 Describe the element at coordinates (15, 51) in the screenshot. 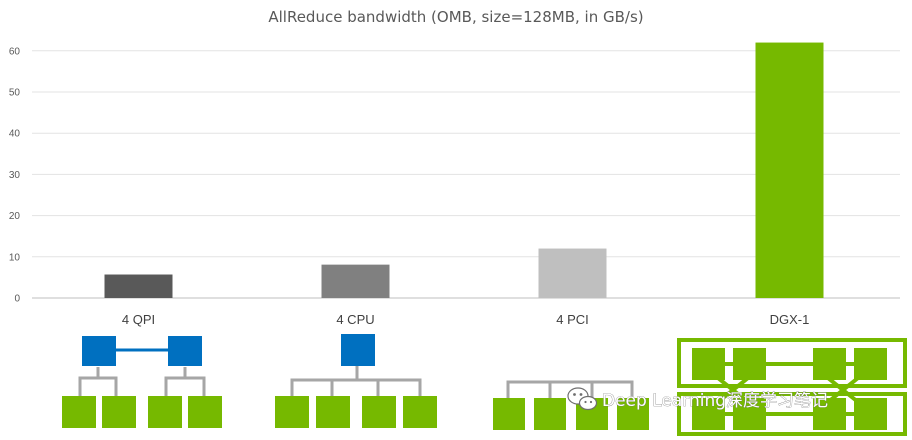

I see `y-tick-label: 60` at that location.